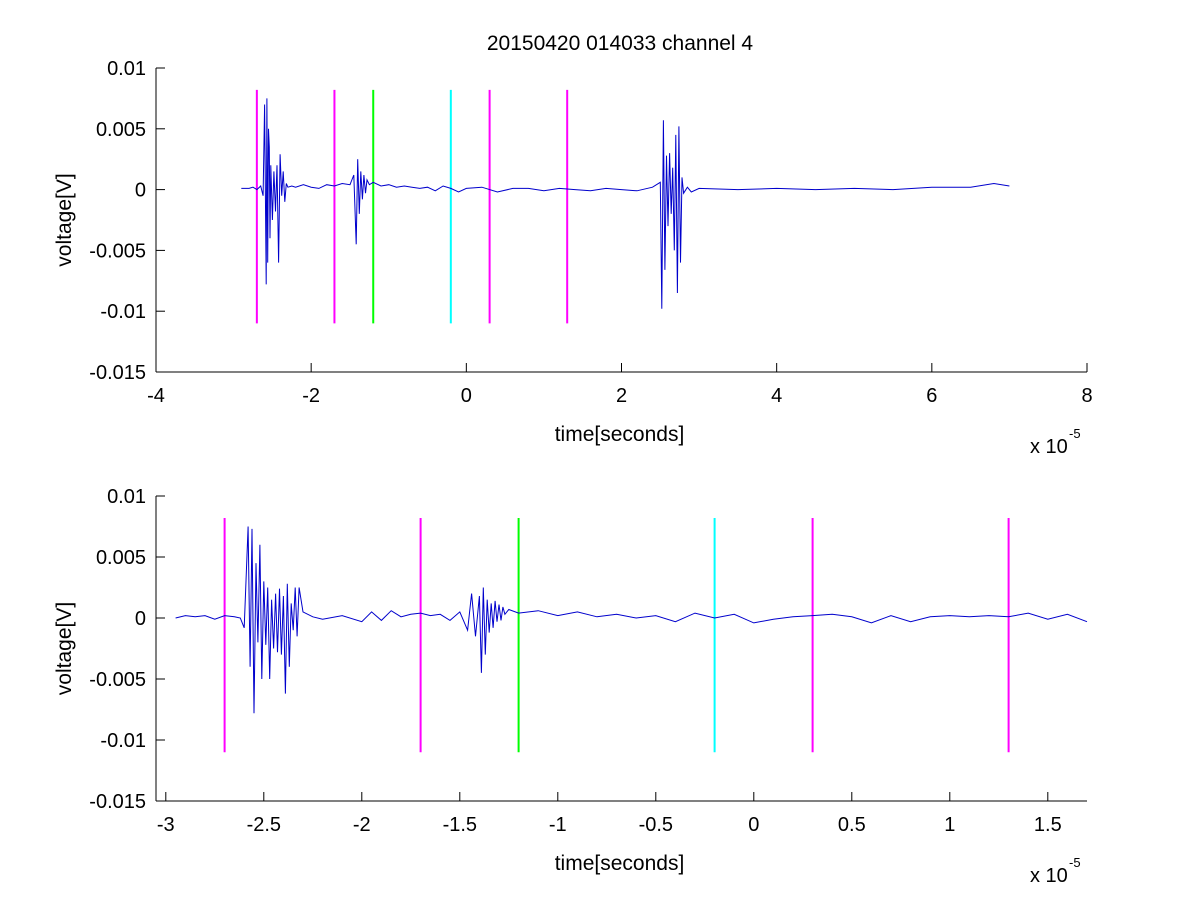  I want to click on x-tick-label: 0.5, so click(852, 825).